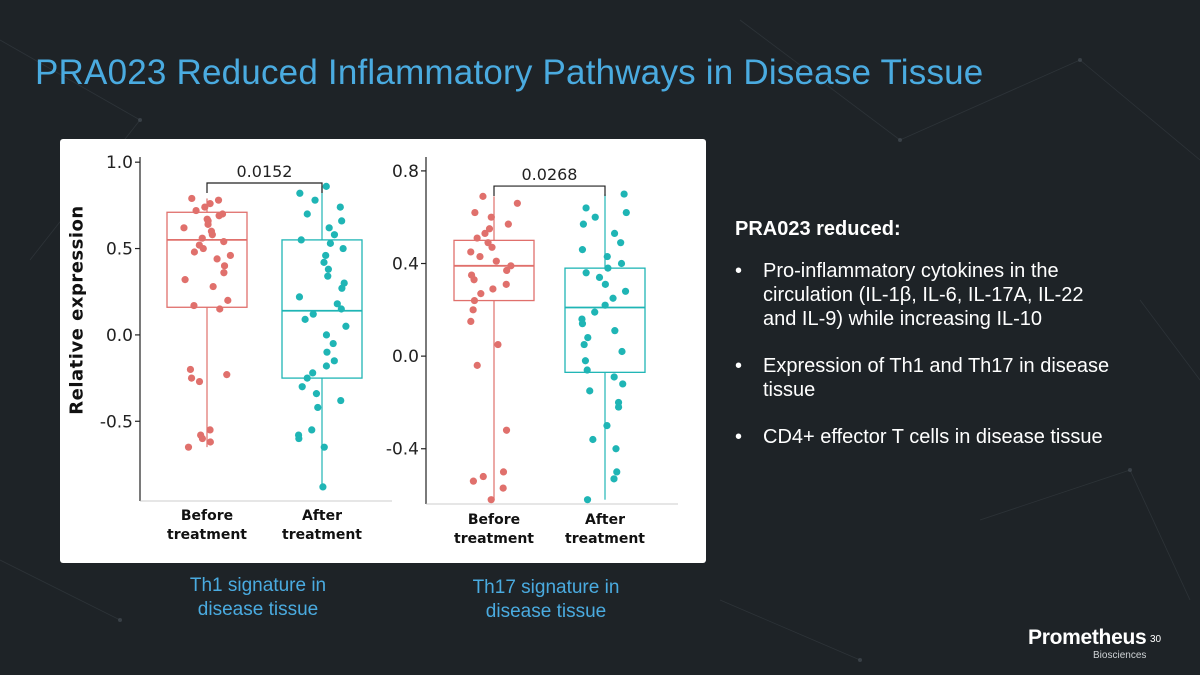 Image resolution: width=1200 pixels, height=675 pixels. I want to click on category-label: Before, so click(494, 520).